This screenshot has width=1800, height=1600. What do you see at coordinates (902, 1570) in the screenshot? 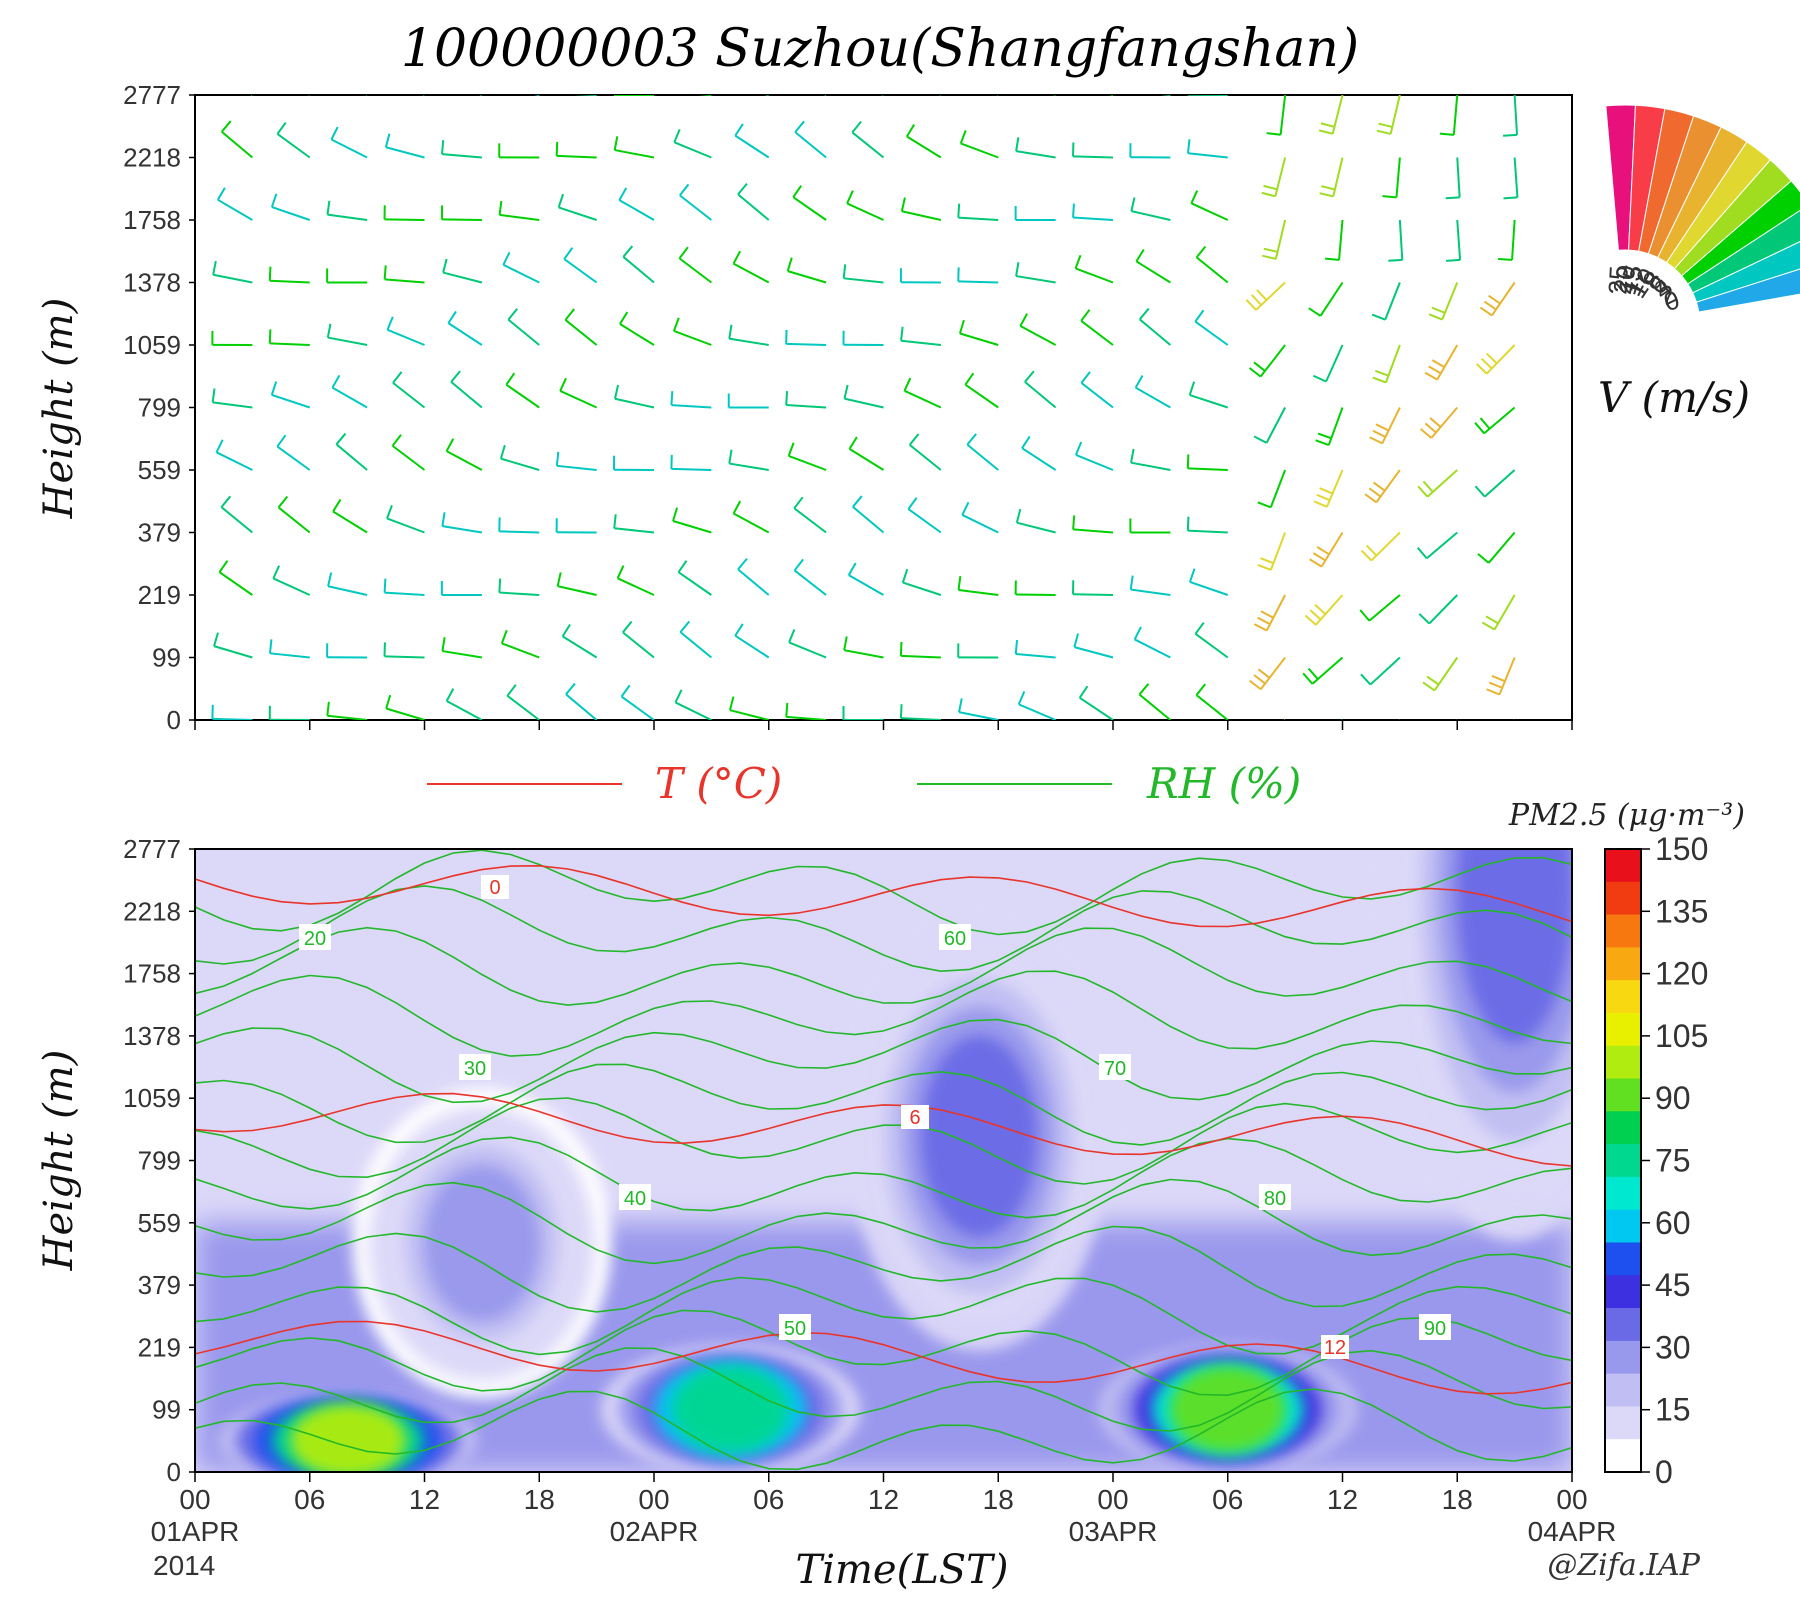
I see `x-axis-label: Time(LST)` at bounding box center [902, 1570].